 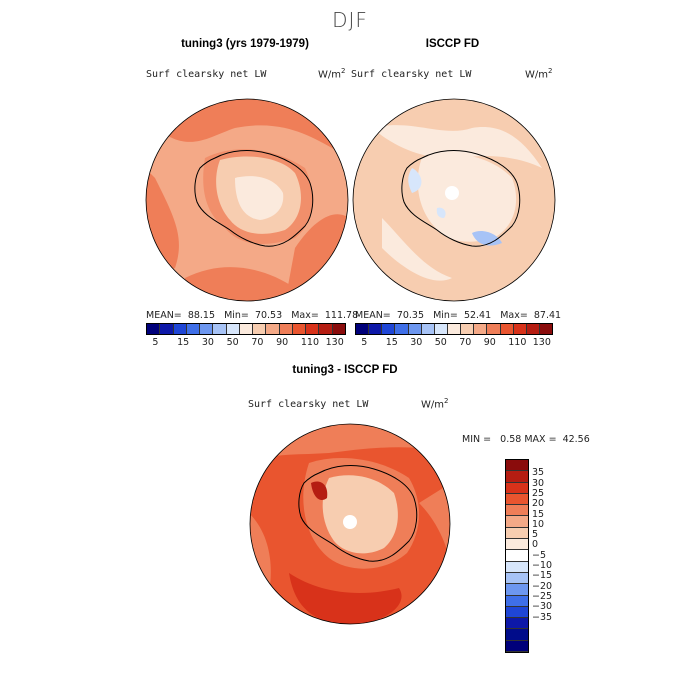 I want to click on colorbar-tick-label: −5, so click(x=539, y=555).